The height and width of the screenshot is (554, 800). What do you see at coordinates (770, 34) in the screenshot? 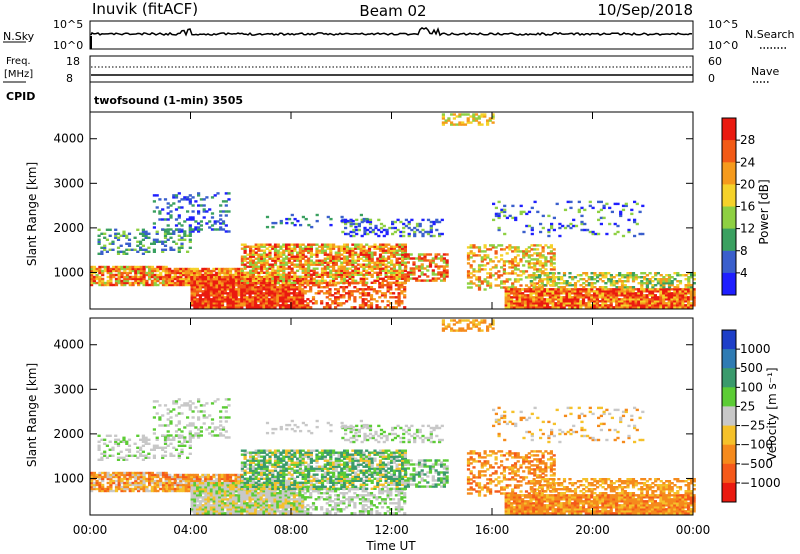
I see `nsearch-label: N.Search` at bounding box center [770, 34].